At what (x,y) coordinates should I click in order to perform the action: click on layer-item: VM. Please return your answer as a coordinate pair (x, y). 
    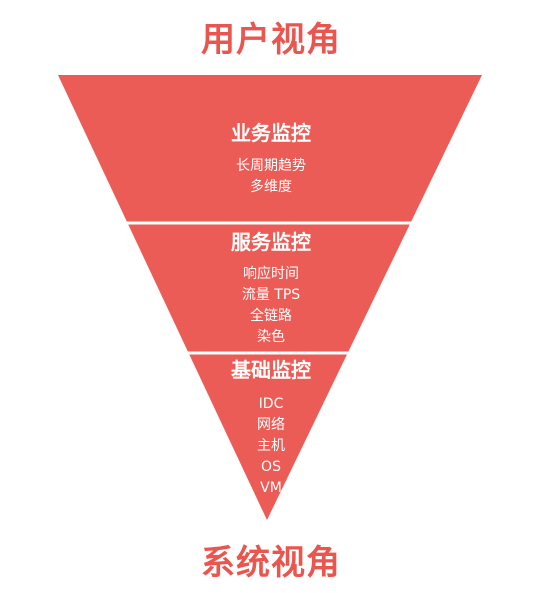
    Looking at the image, I should click on (271, 488).